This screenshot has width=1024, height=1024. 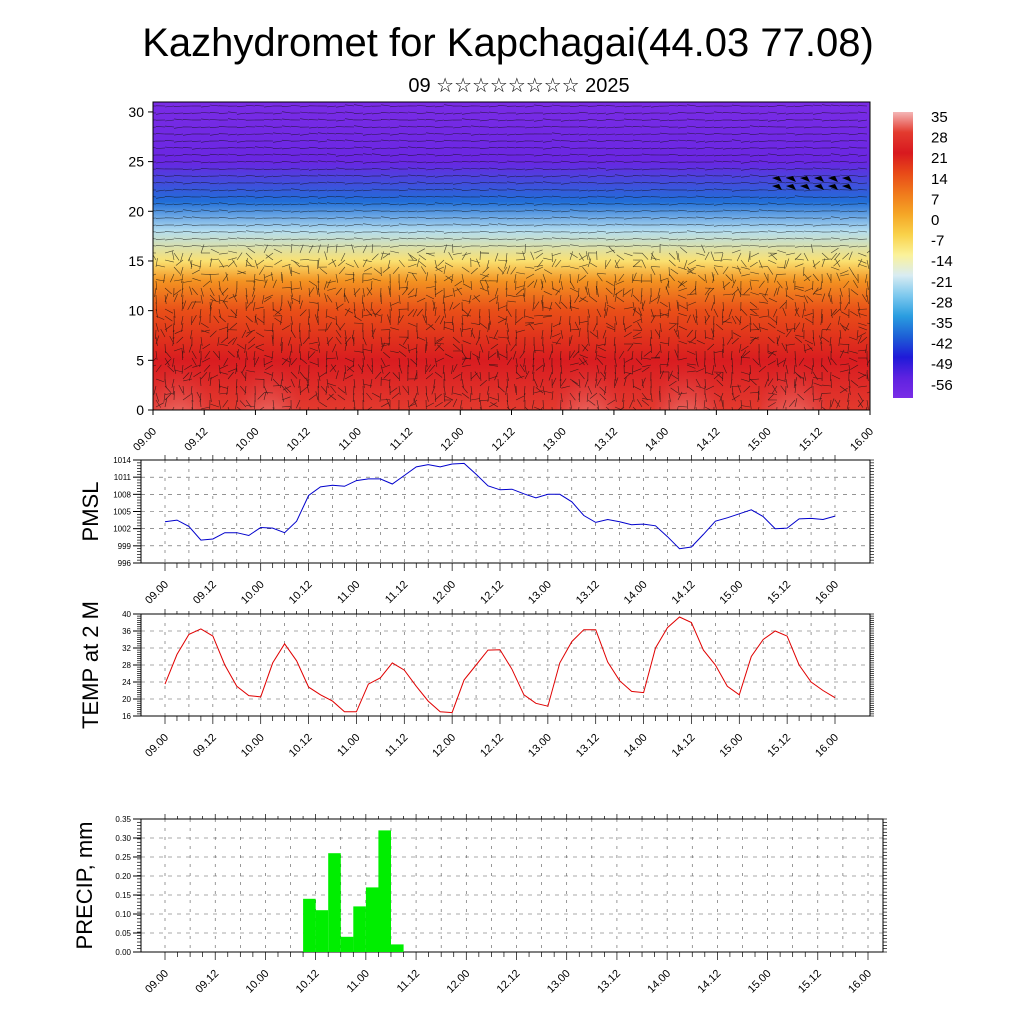 I want to click on heatmap-xtick-label: 15.12, so click(x=811, y=440).